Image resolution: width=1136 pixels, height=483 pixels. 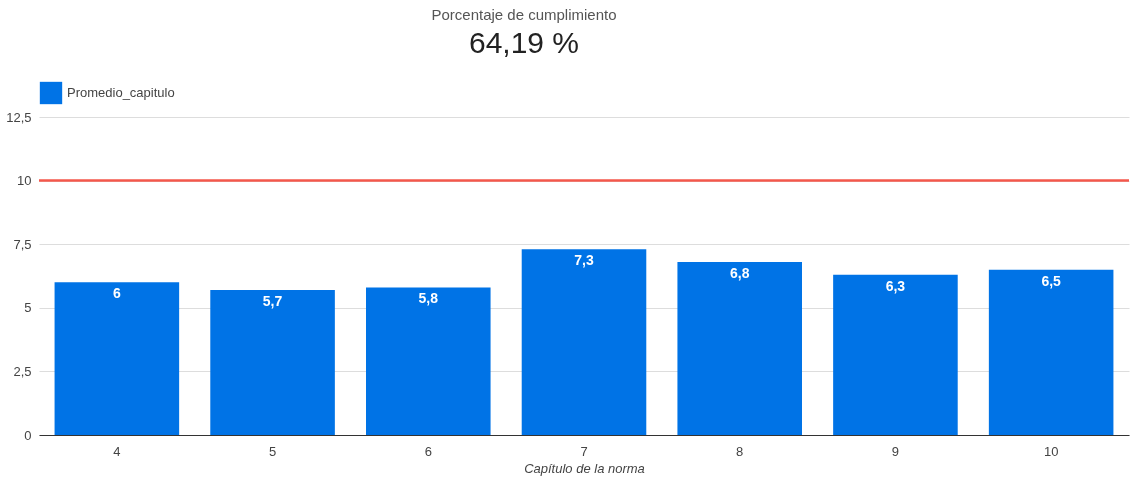 I want to click on y-tick-label: 12,5, so click(x=19, y=117).